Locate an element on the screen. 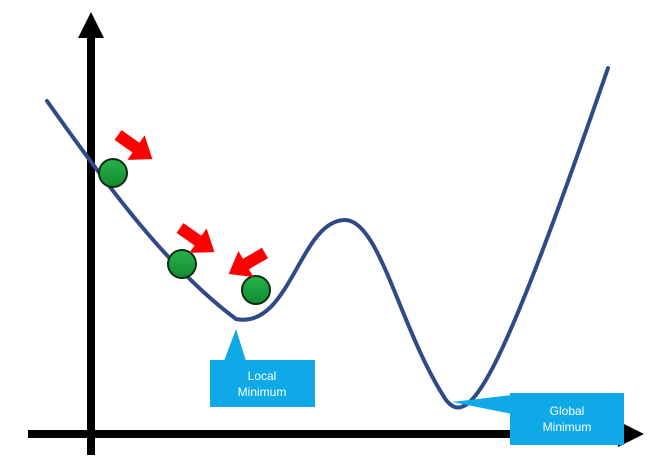 This screenshot has width=670, height=470. local-minimum-callout: Local Minimum is located at coordinates (262, 368).